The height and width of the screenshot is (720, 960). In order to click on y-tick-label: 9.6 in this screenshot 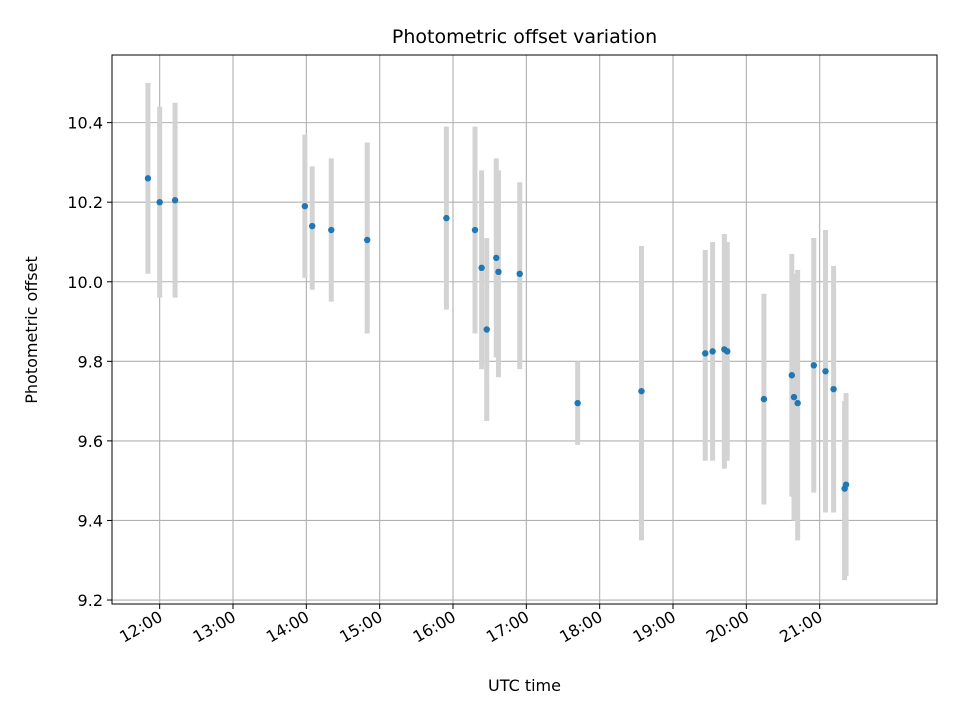, I will do `click(90, 441)`.